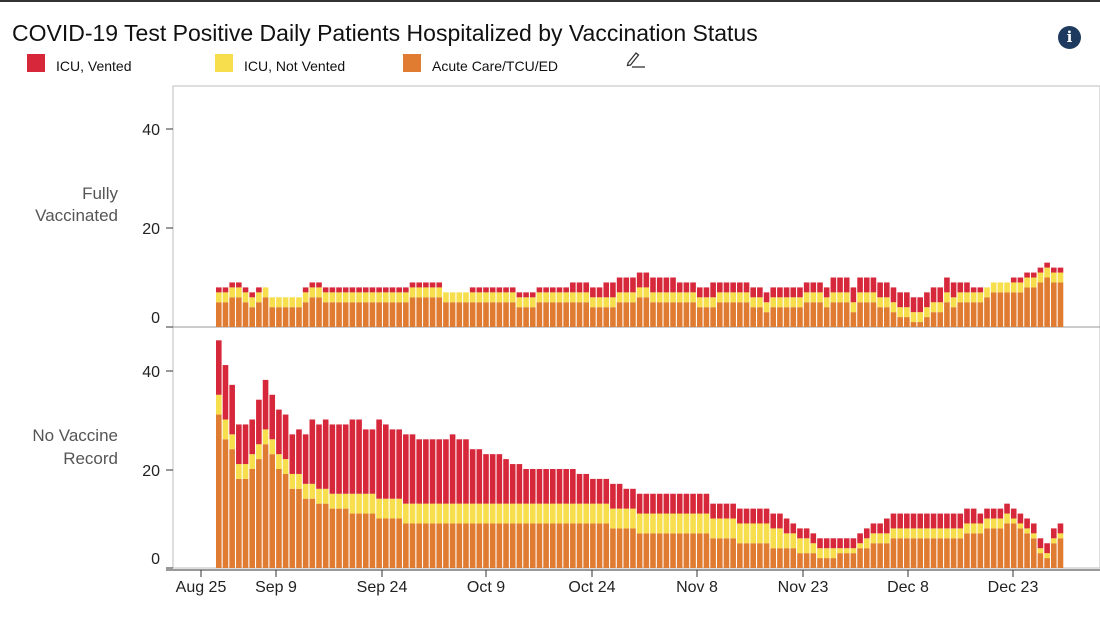 This screenshot has height=619, width=1100. I want to click on x-tick-label: Sep 9, so click(276, 587).